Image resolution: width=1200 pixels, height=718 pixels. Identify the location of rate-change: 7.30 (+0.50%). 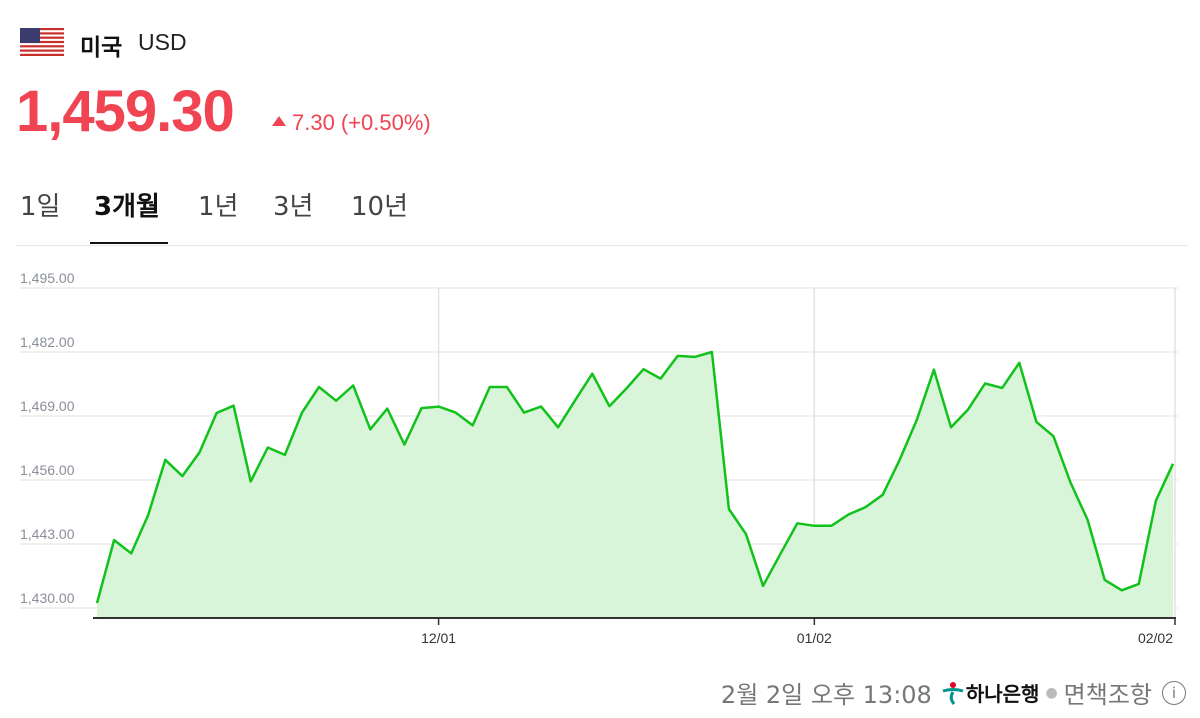
(351, 123).